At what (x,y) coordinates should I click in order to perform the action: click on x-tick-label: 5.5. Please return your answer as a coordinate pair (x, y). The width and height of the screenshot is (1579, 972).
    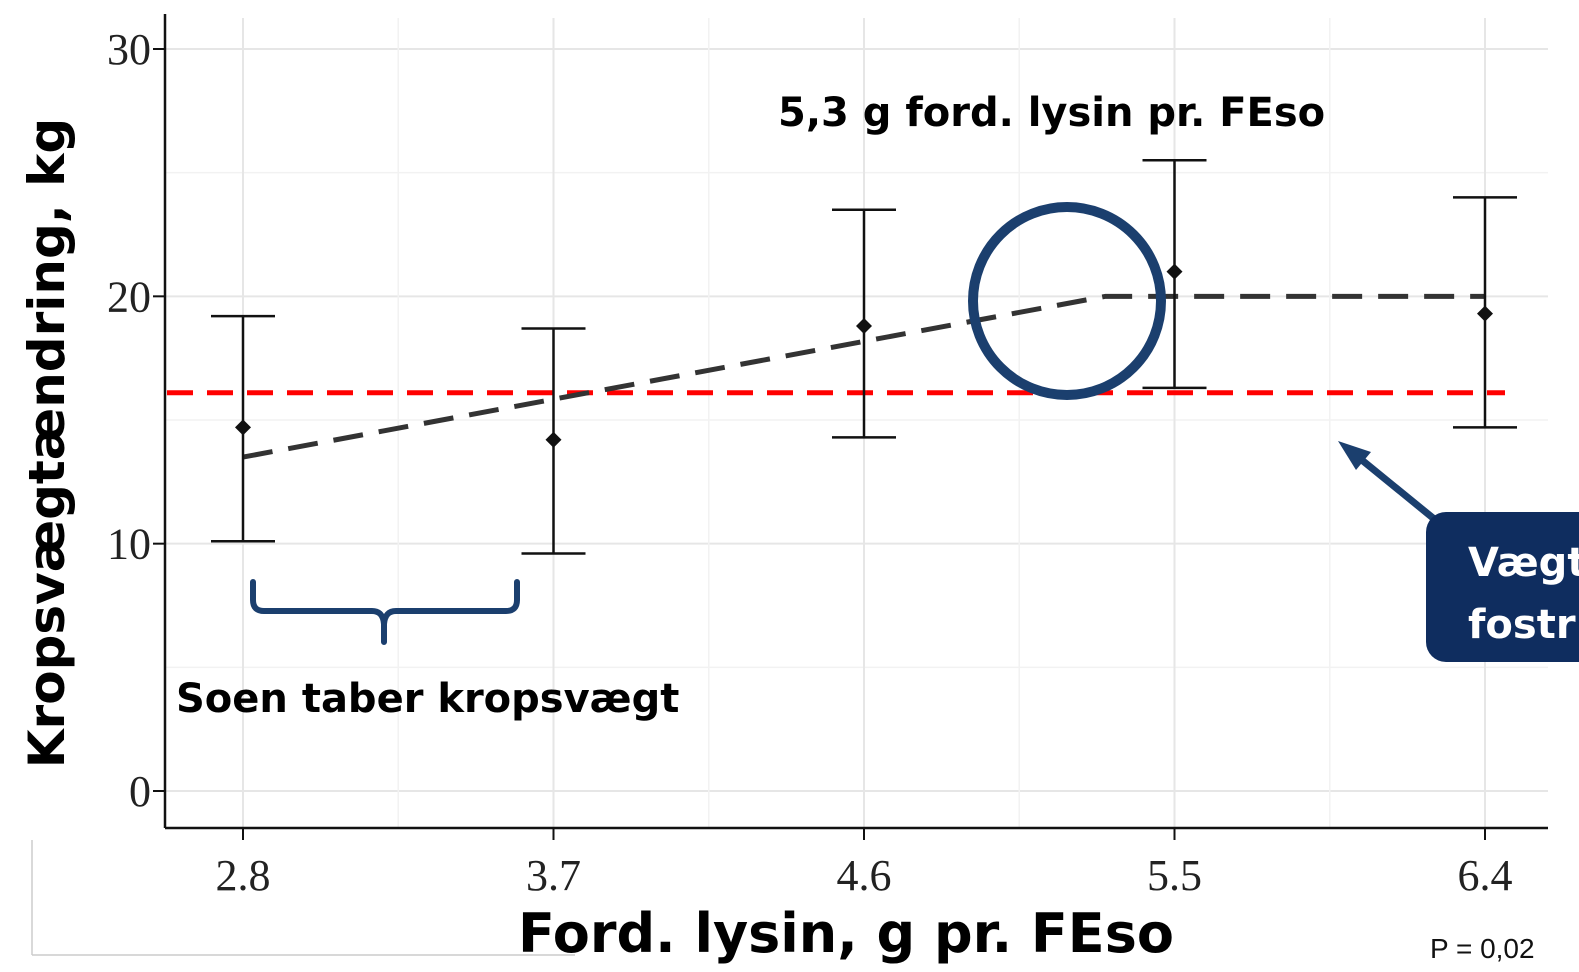
    Looking at the image, I should click on (1174, 875).